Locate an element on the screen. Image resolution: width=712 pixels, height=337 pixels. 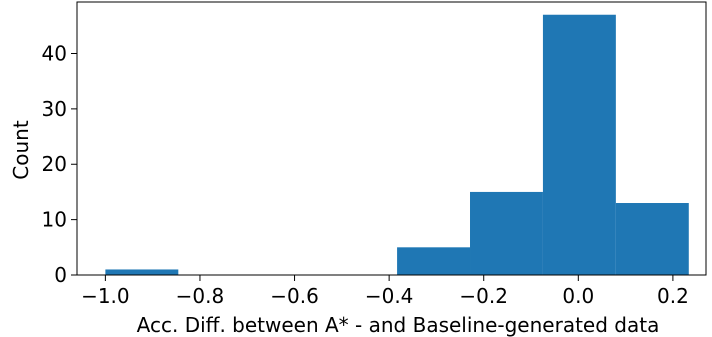
x-tick-label: −0.2 is located at coordinates (483, 296).